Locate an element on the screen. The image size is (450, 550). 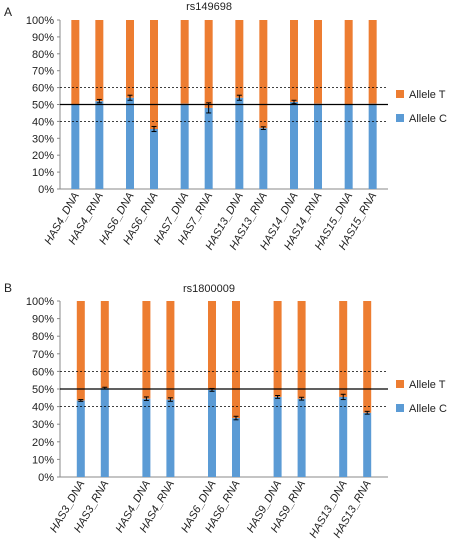
panel-b-title: rs1800009 is located at coordinates (209, 289).